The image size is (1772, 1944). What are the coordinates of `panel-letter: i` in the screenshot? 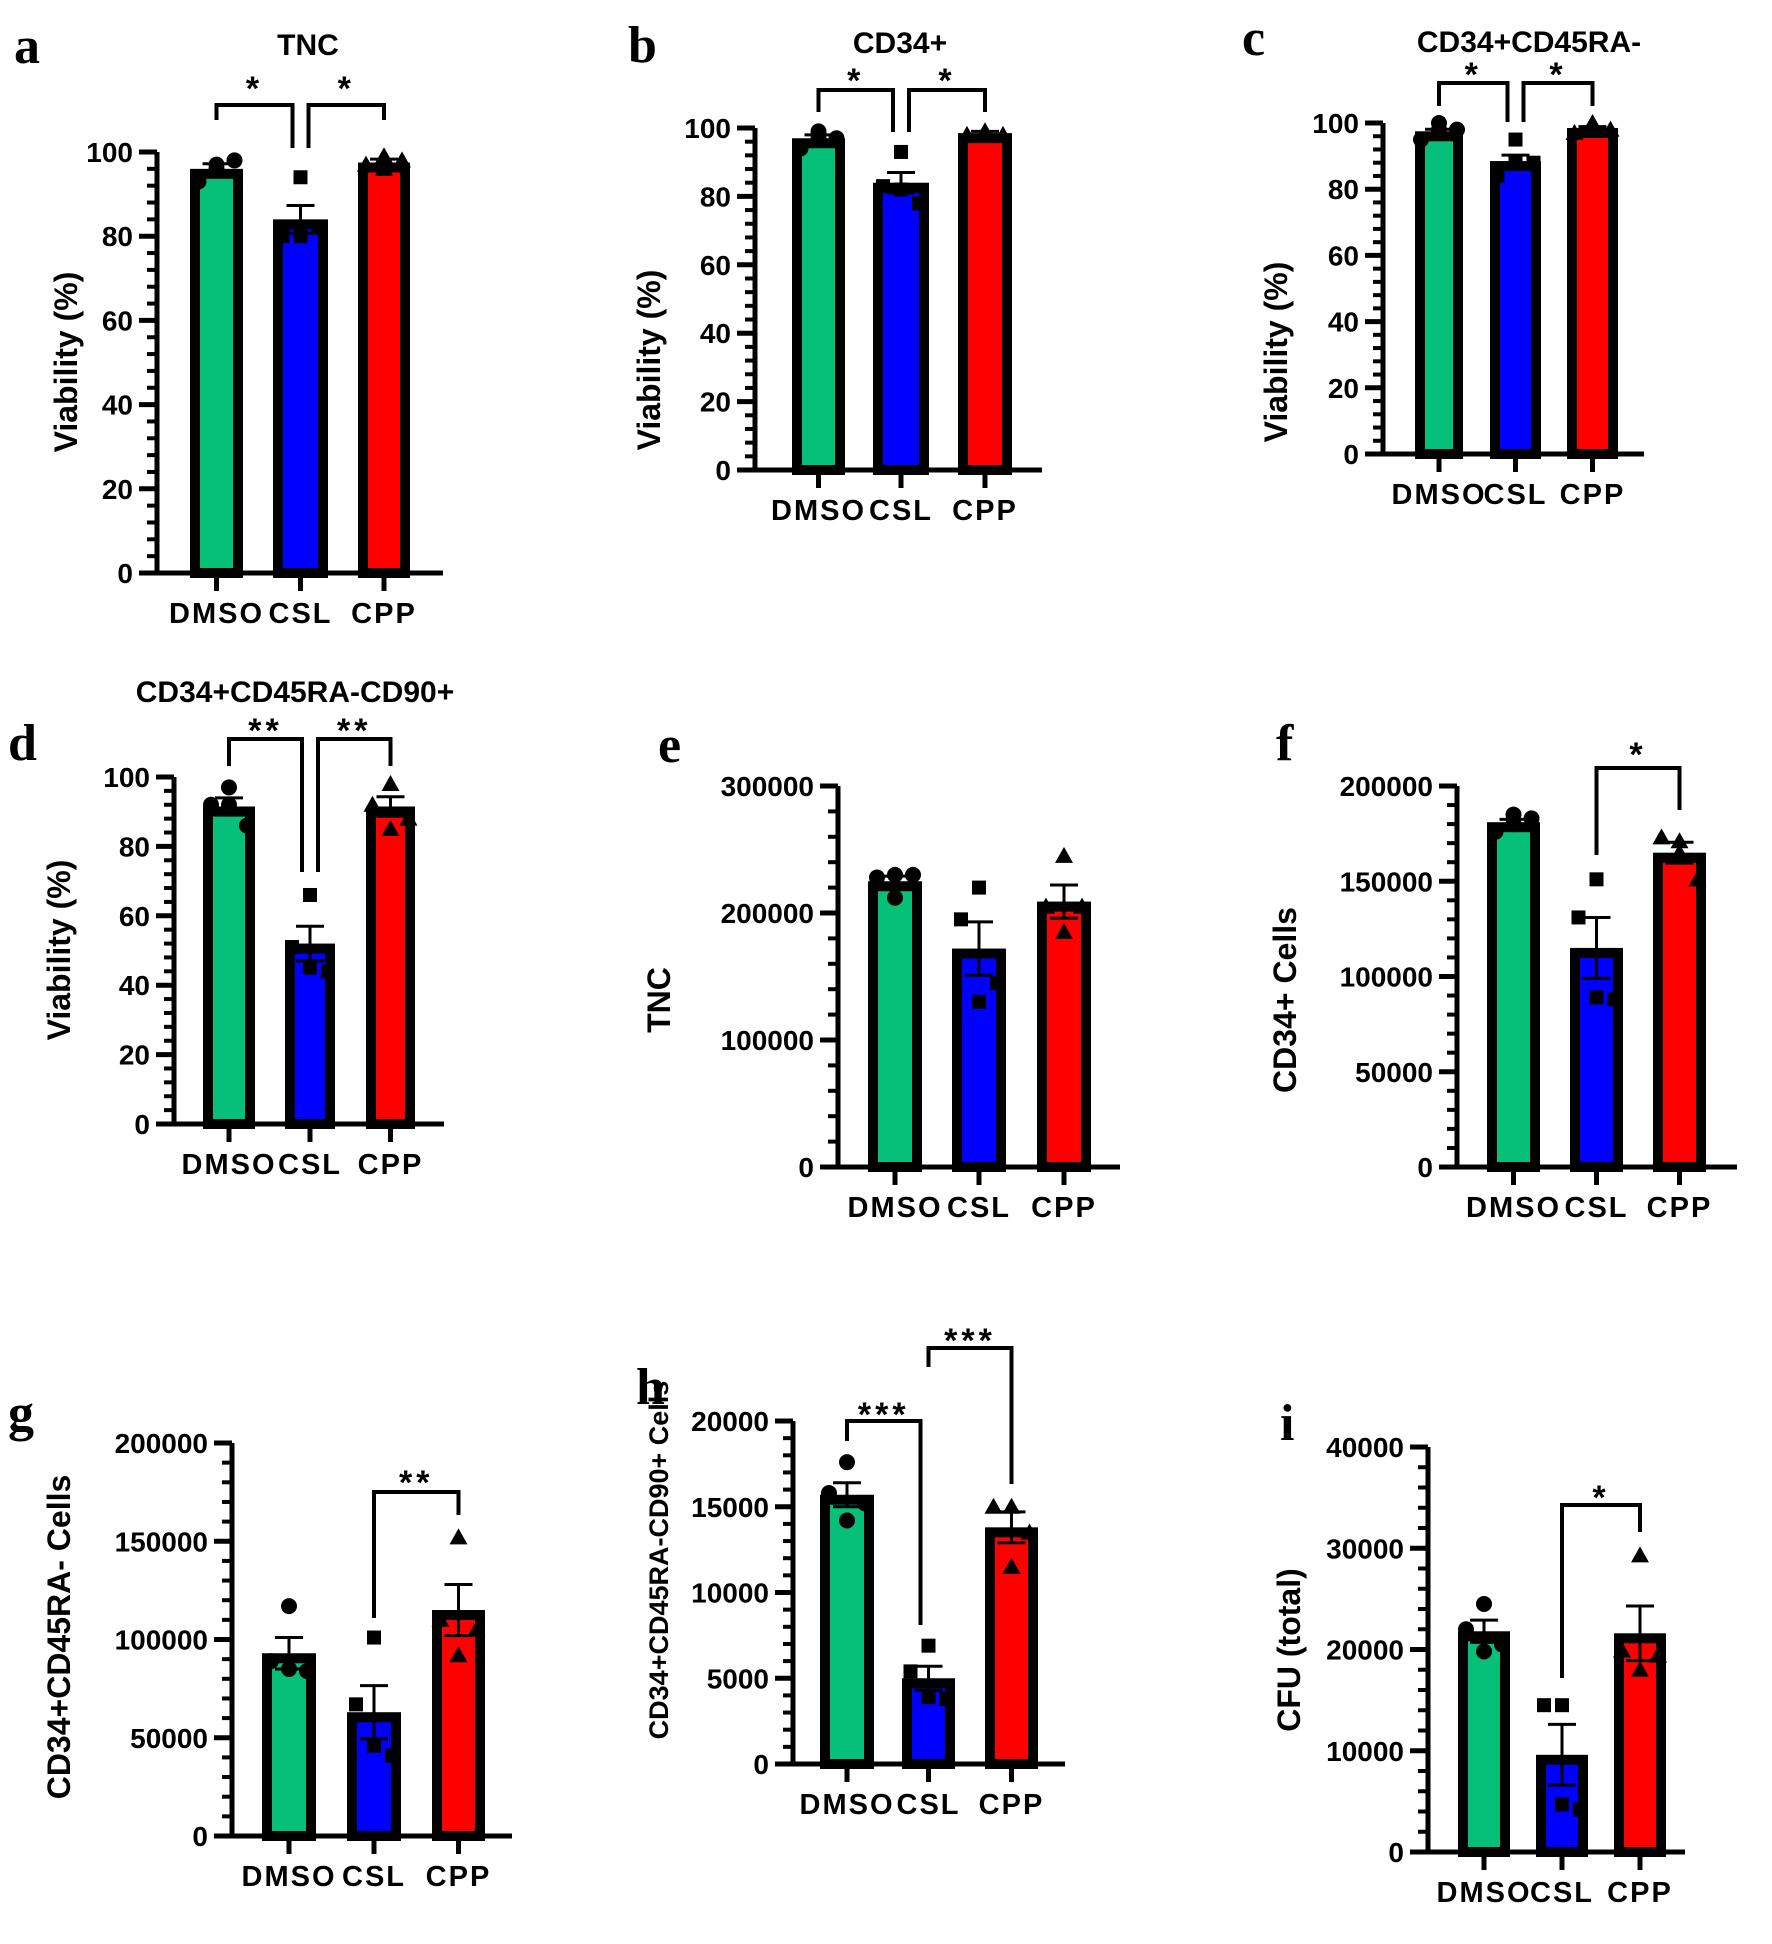 It's located at (1287, 1423).